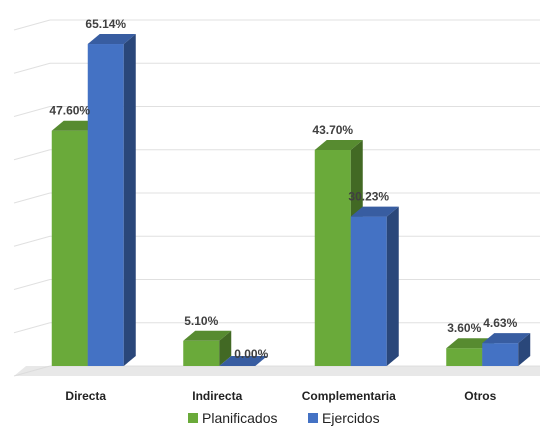 The height and width of the screenshot is (430, 548). I want to click on data-label: 30.23%, so click(368, 197).